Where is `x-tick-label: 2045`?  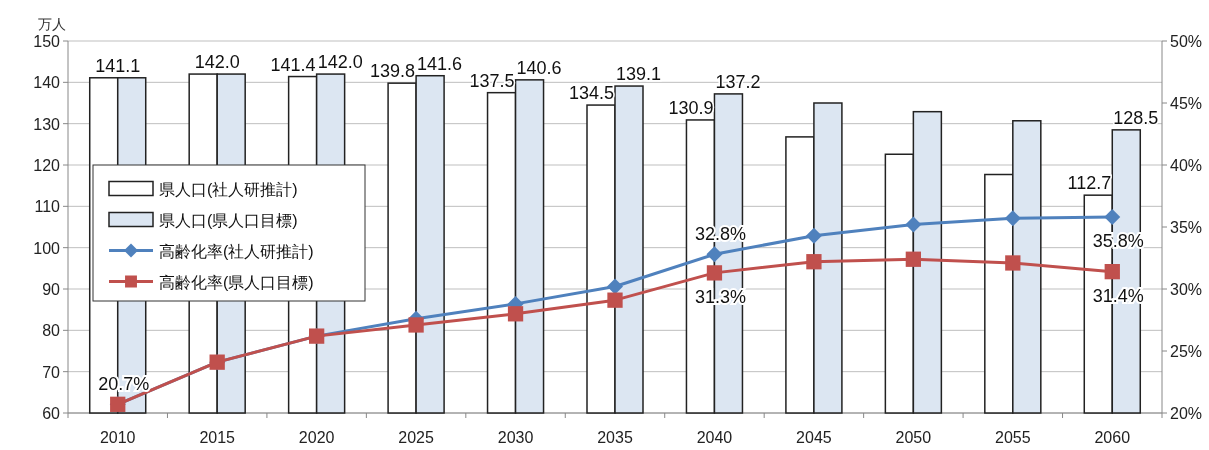 x-tick-label: 2045 is located at coordinates (814, 437).